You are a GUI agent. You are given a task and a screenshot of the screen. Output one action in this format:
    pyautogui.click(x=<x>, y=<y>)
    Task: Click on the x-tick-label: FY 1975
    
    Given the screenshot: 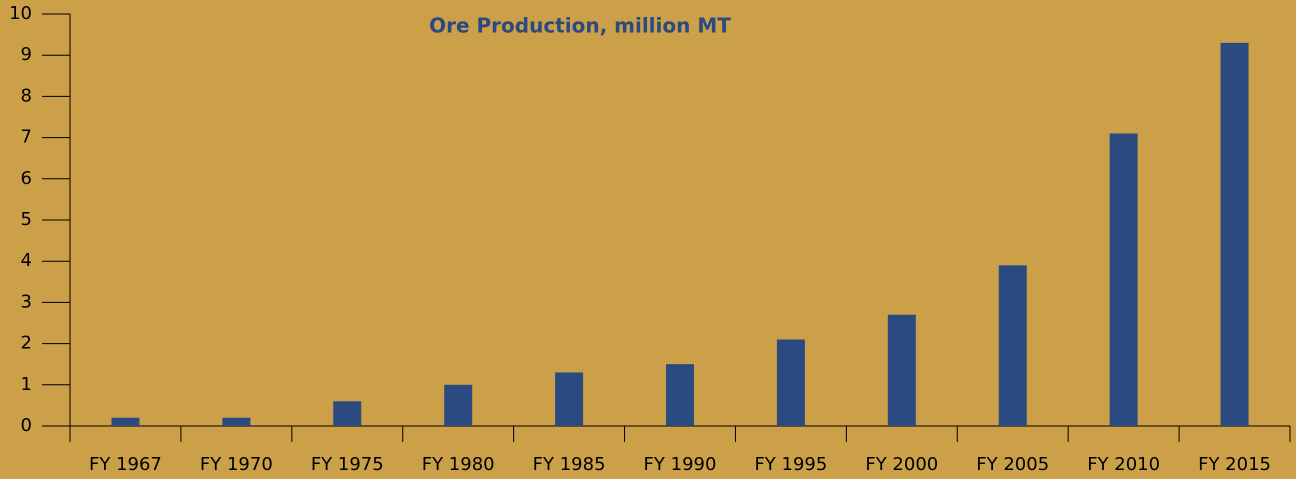 What is the action you would take?
    pyautogui.click(x=347, y=464)
    